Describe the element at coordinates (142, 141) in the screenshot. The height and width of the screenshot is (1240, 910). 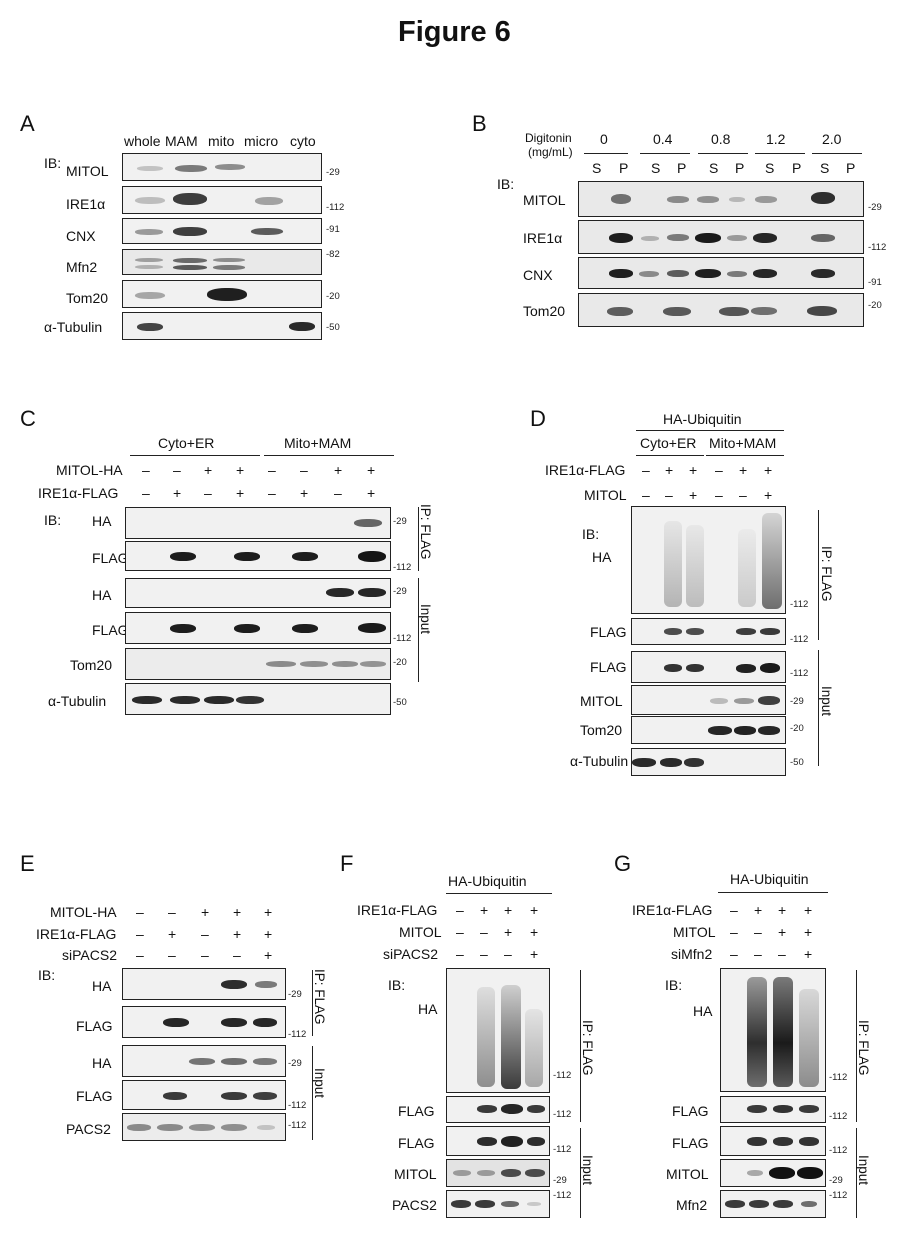
I see `lane-label: whole` at that location.